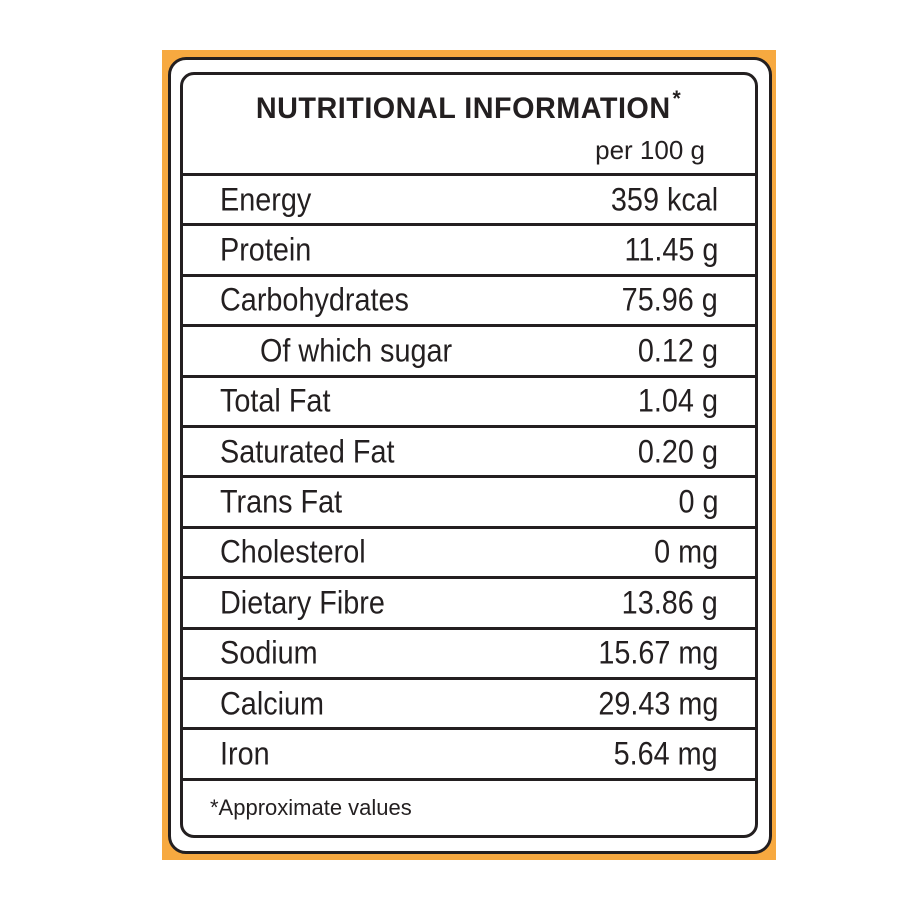 This screenshot has width=900, height=900. I want to click on nutrient-value: 13.86 g, so click(669, 602).